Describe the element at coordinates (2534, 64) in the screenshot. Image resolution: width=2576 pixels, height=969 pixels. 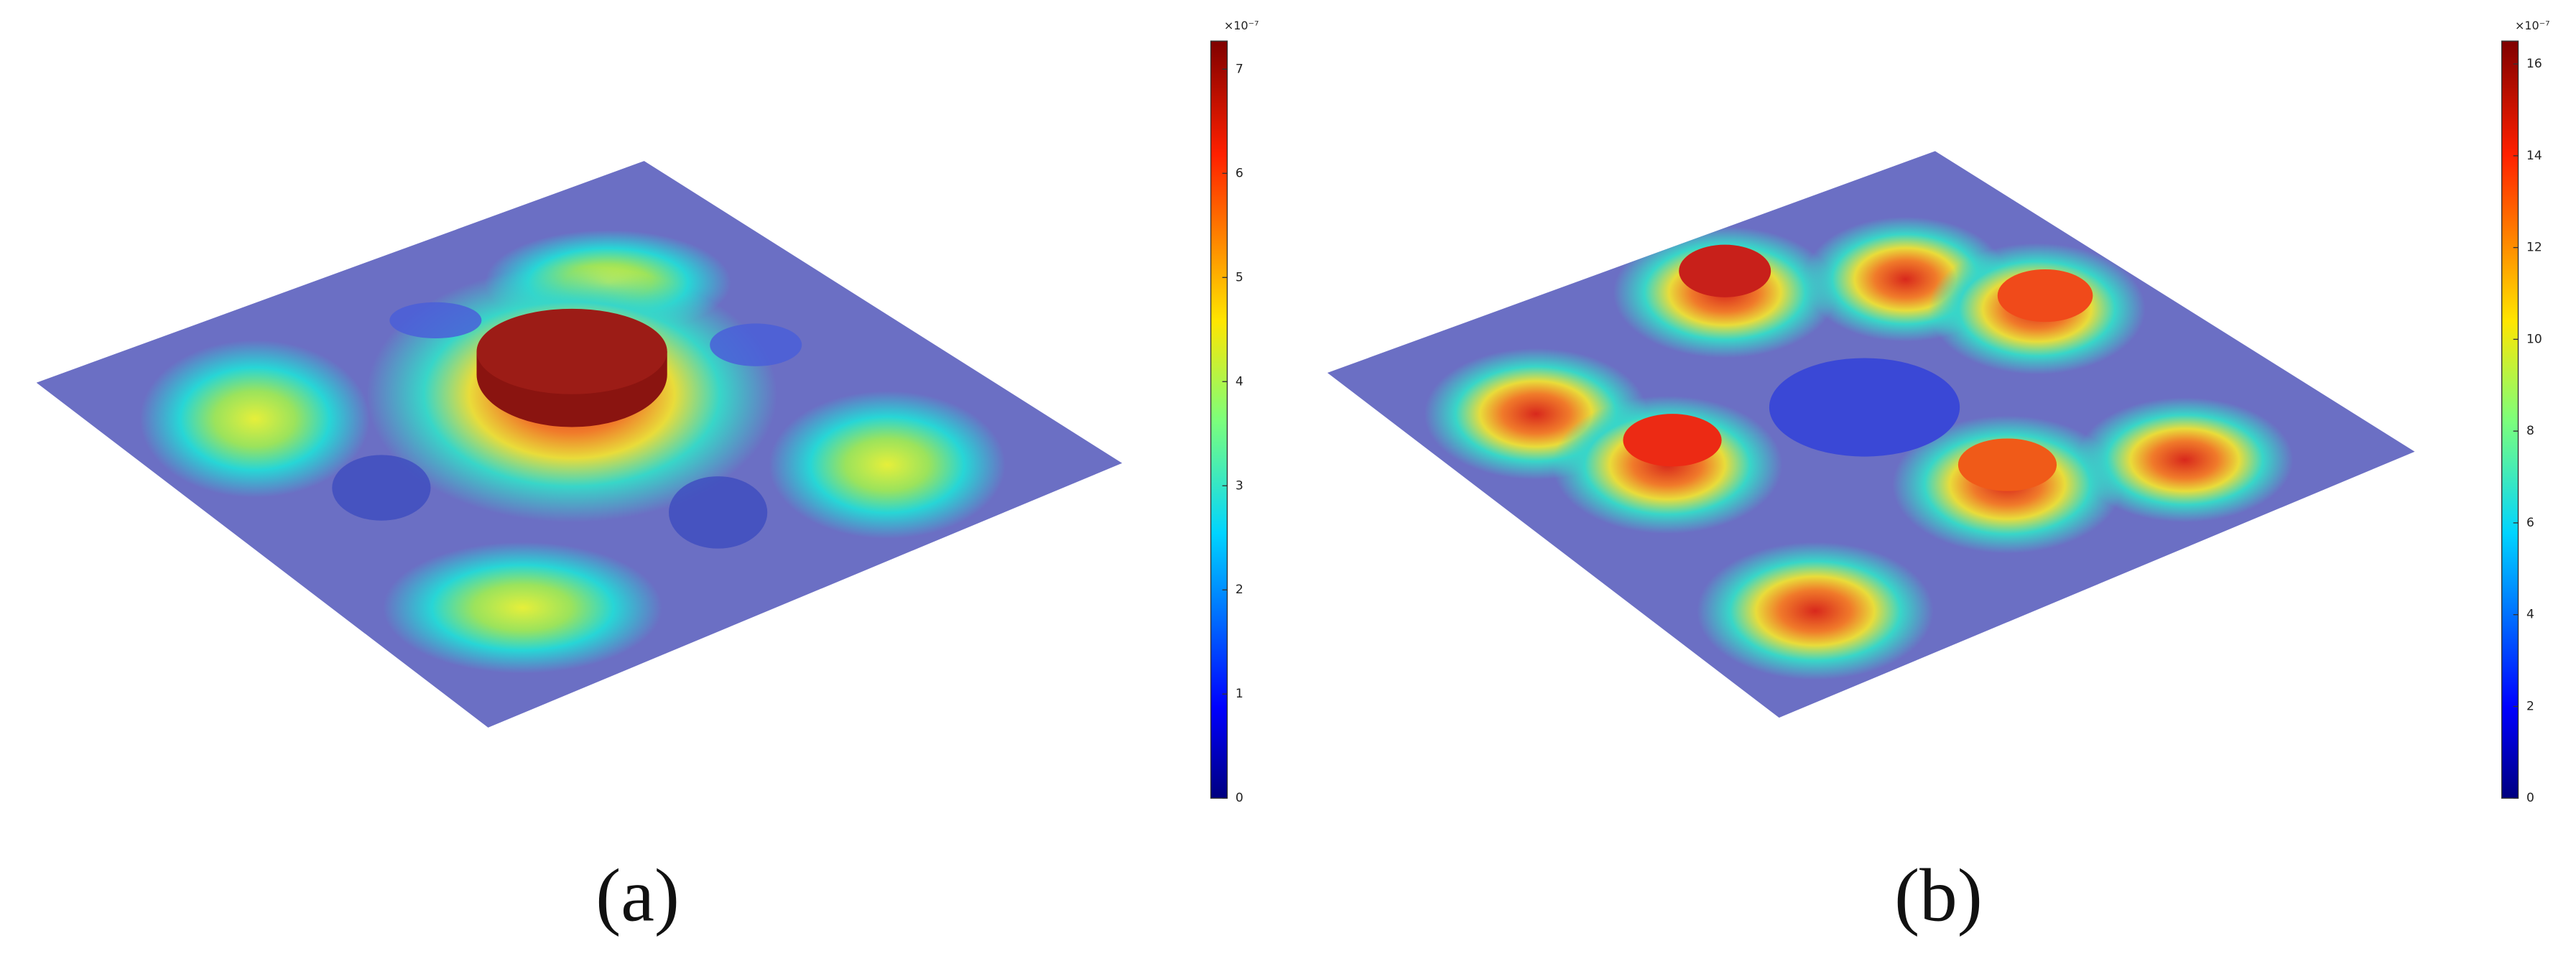
I see `colorbar-tick-label: 16` at that location.